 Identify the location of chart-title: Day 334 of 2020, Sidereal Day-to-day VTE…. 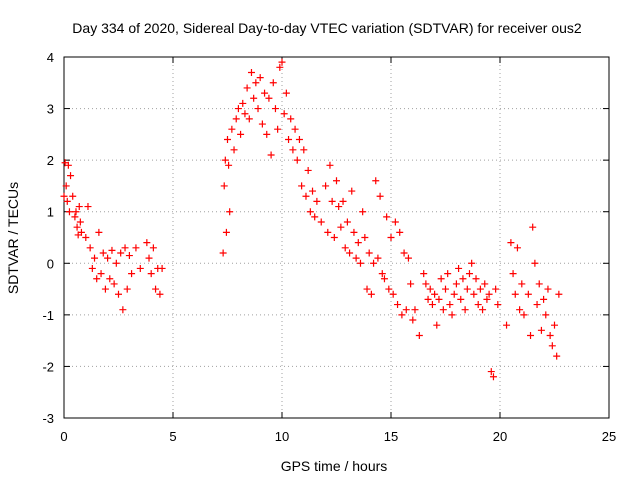
(327, 28).